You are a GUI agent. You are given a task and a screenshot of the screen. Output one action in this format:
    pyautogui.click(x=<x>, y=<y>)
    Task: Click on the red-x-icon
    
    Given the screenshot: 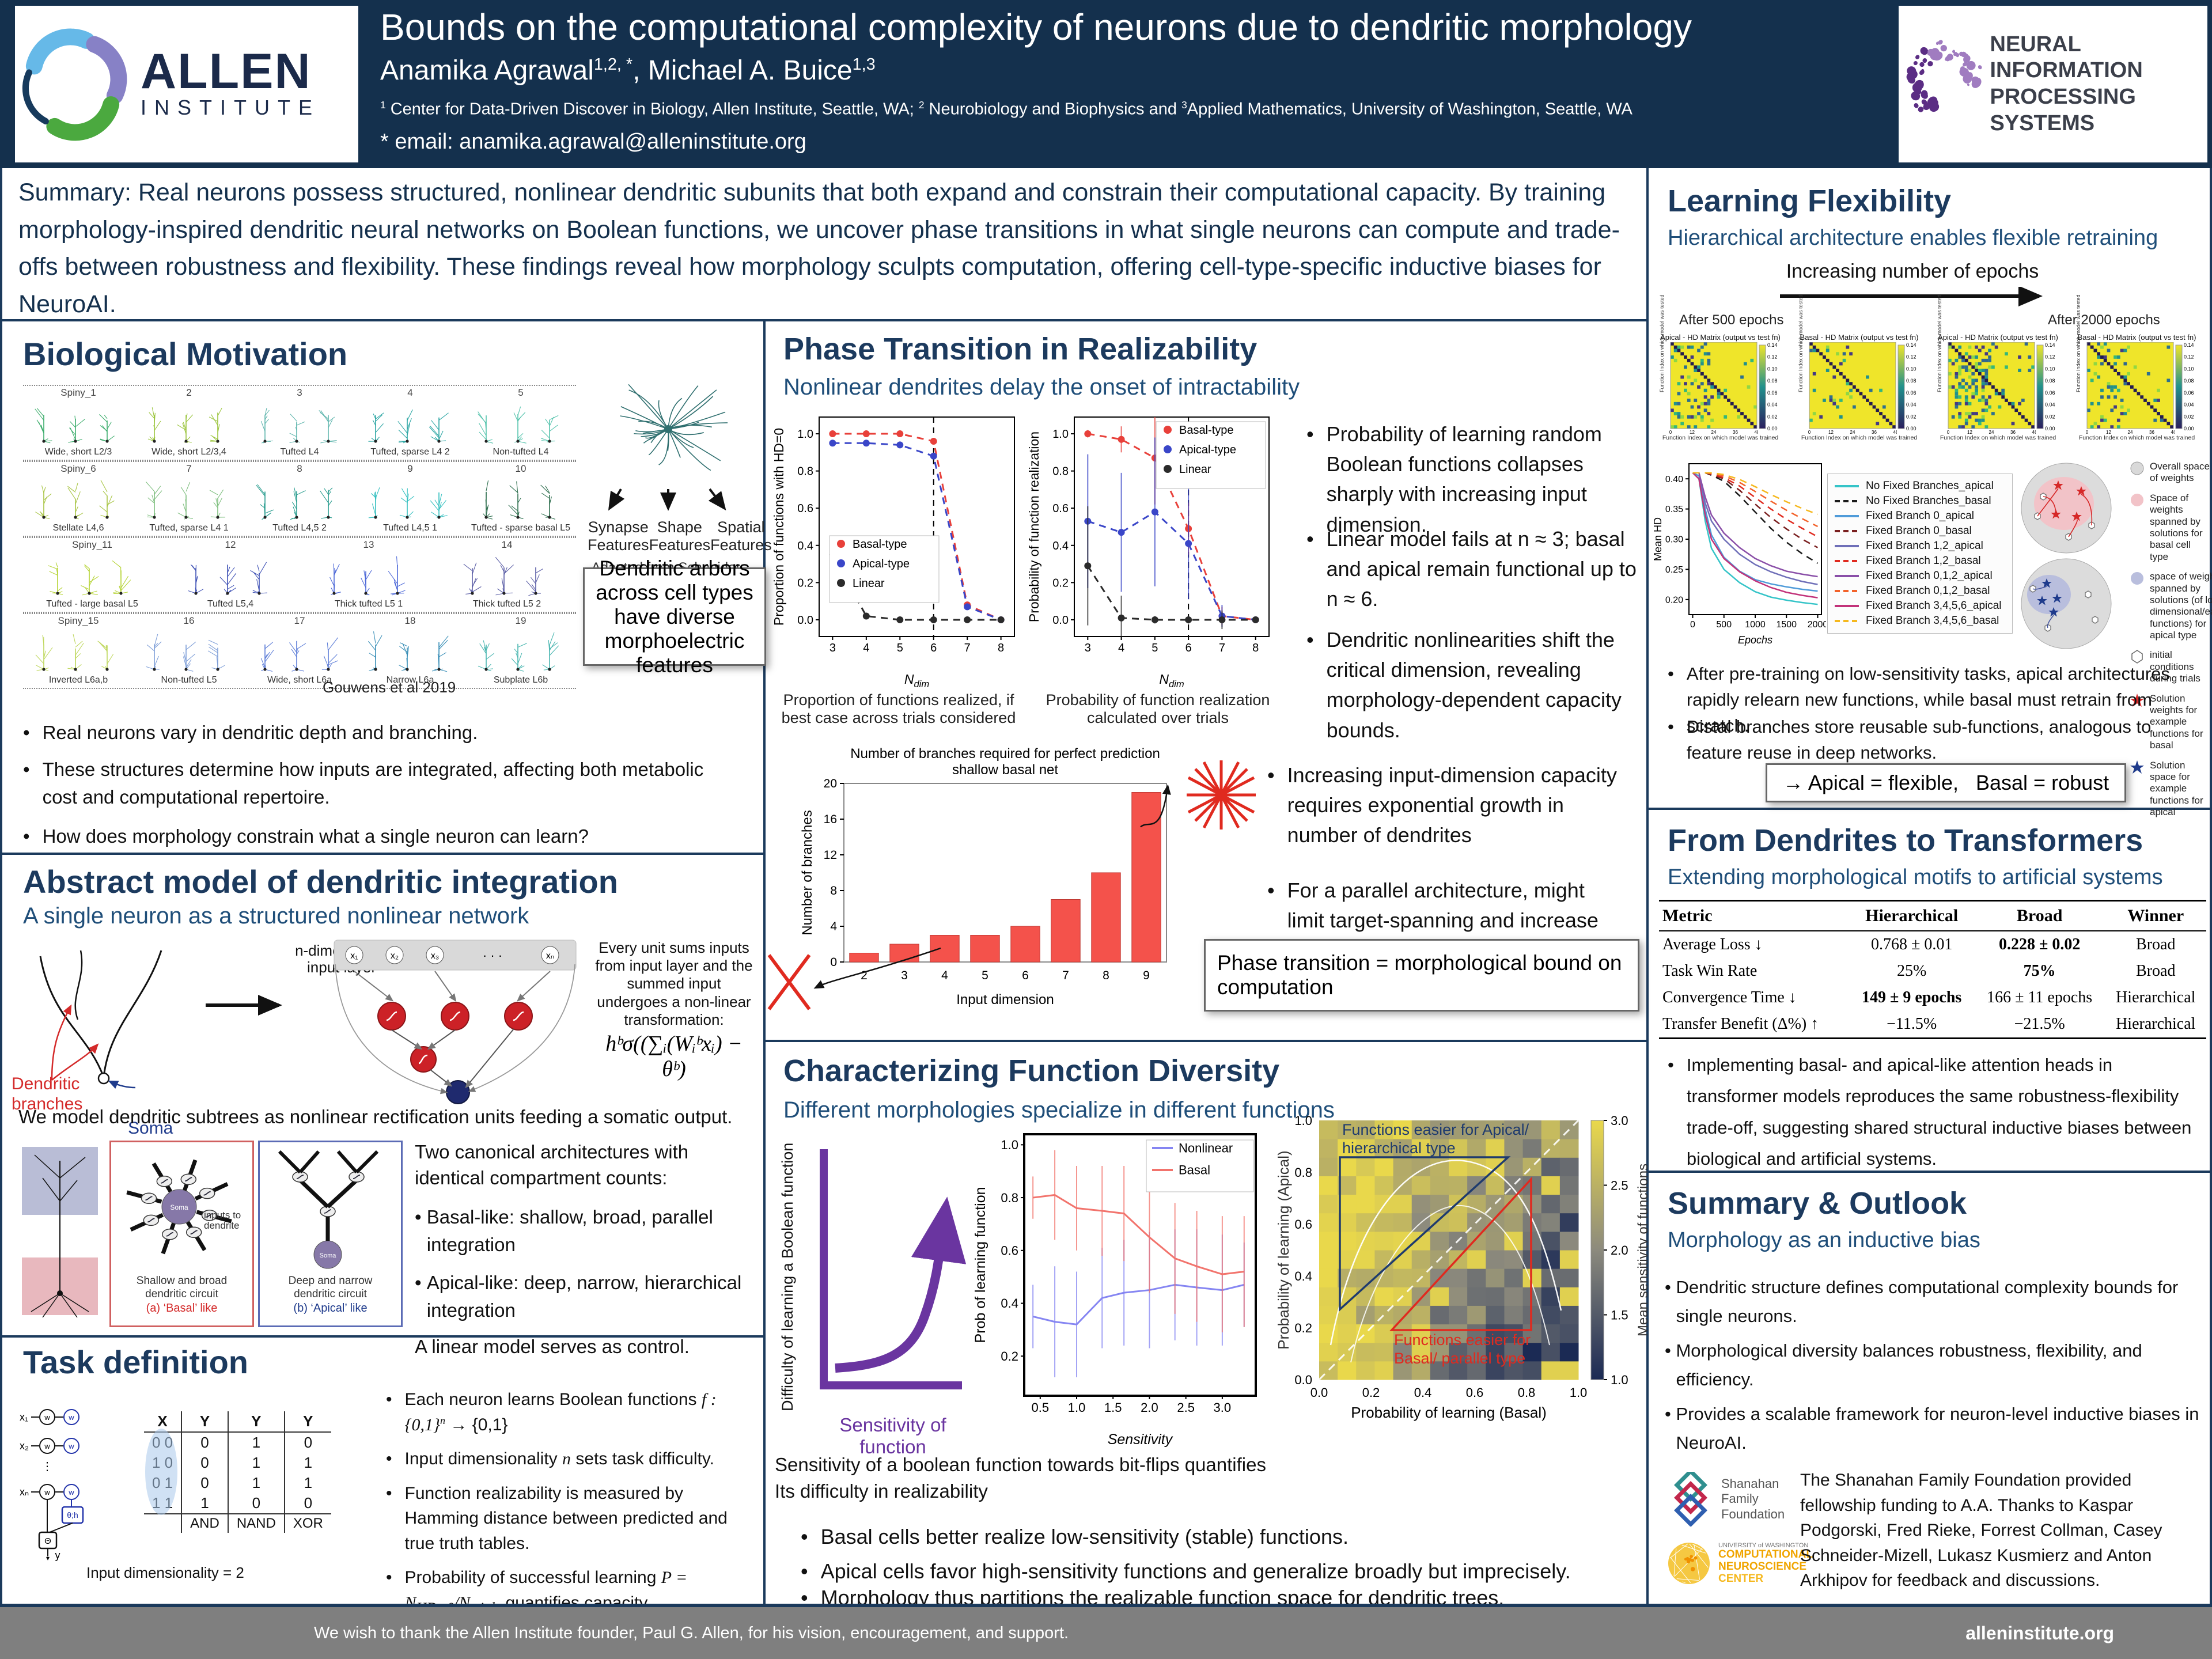 What is the action you would take?
    pyautogui.click(x=789, y=982)
    